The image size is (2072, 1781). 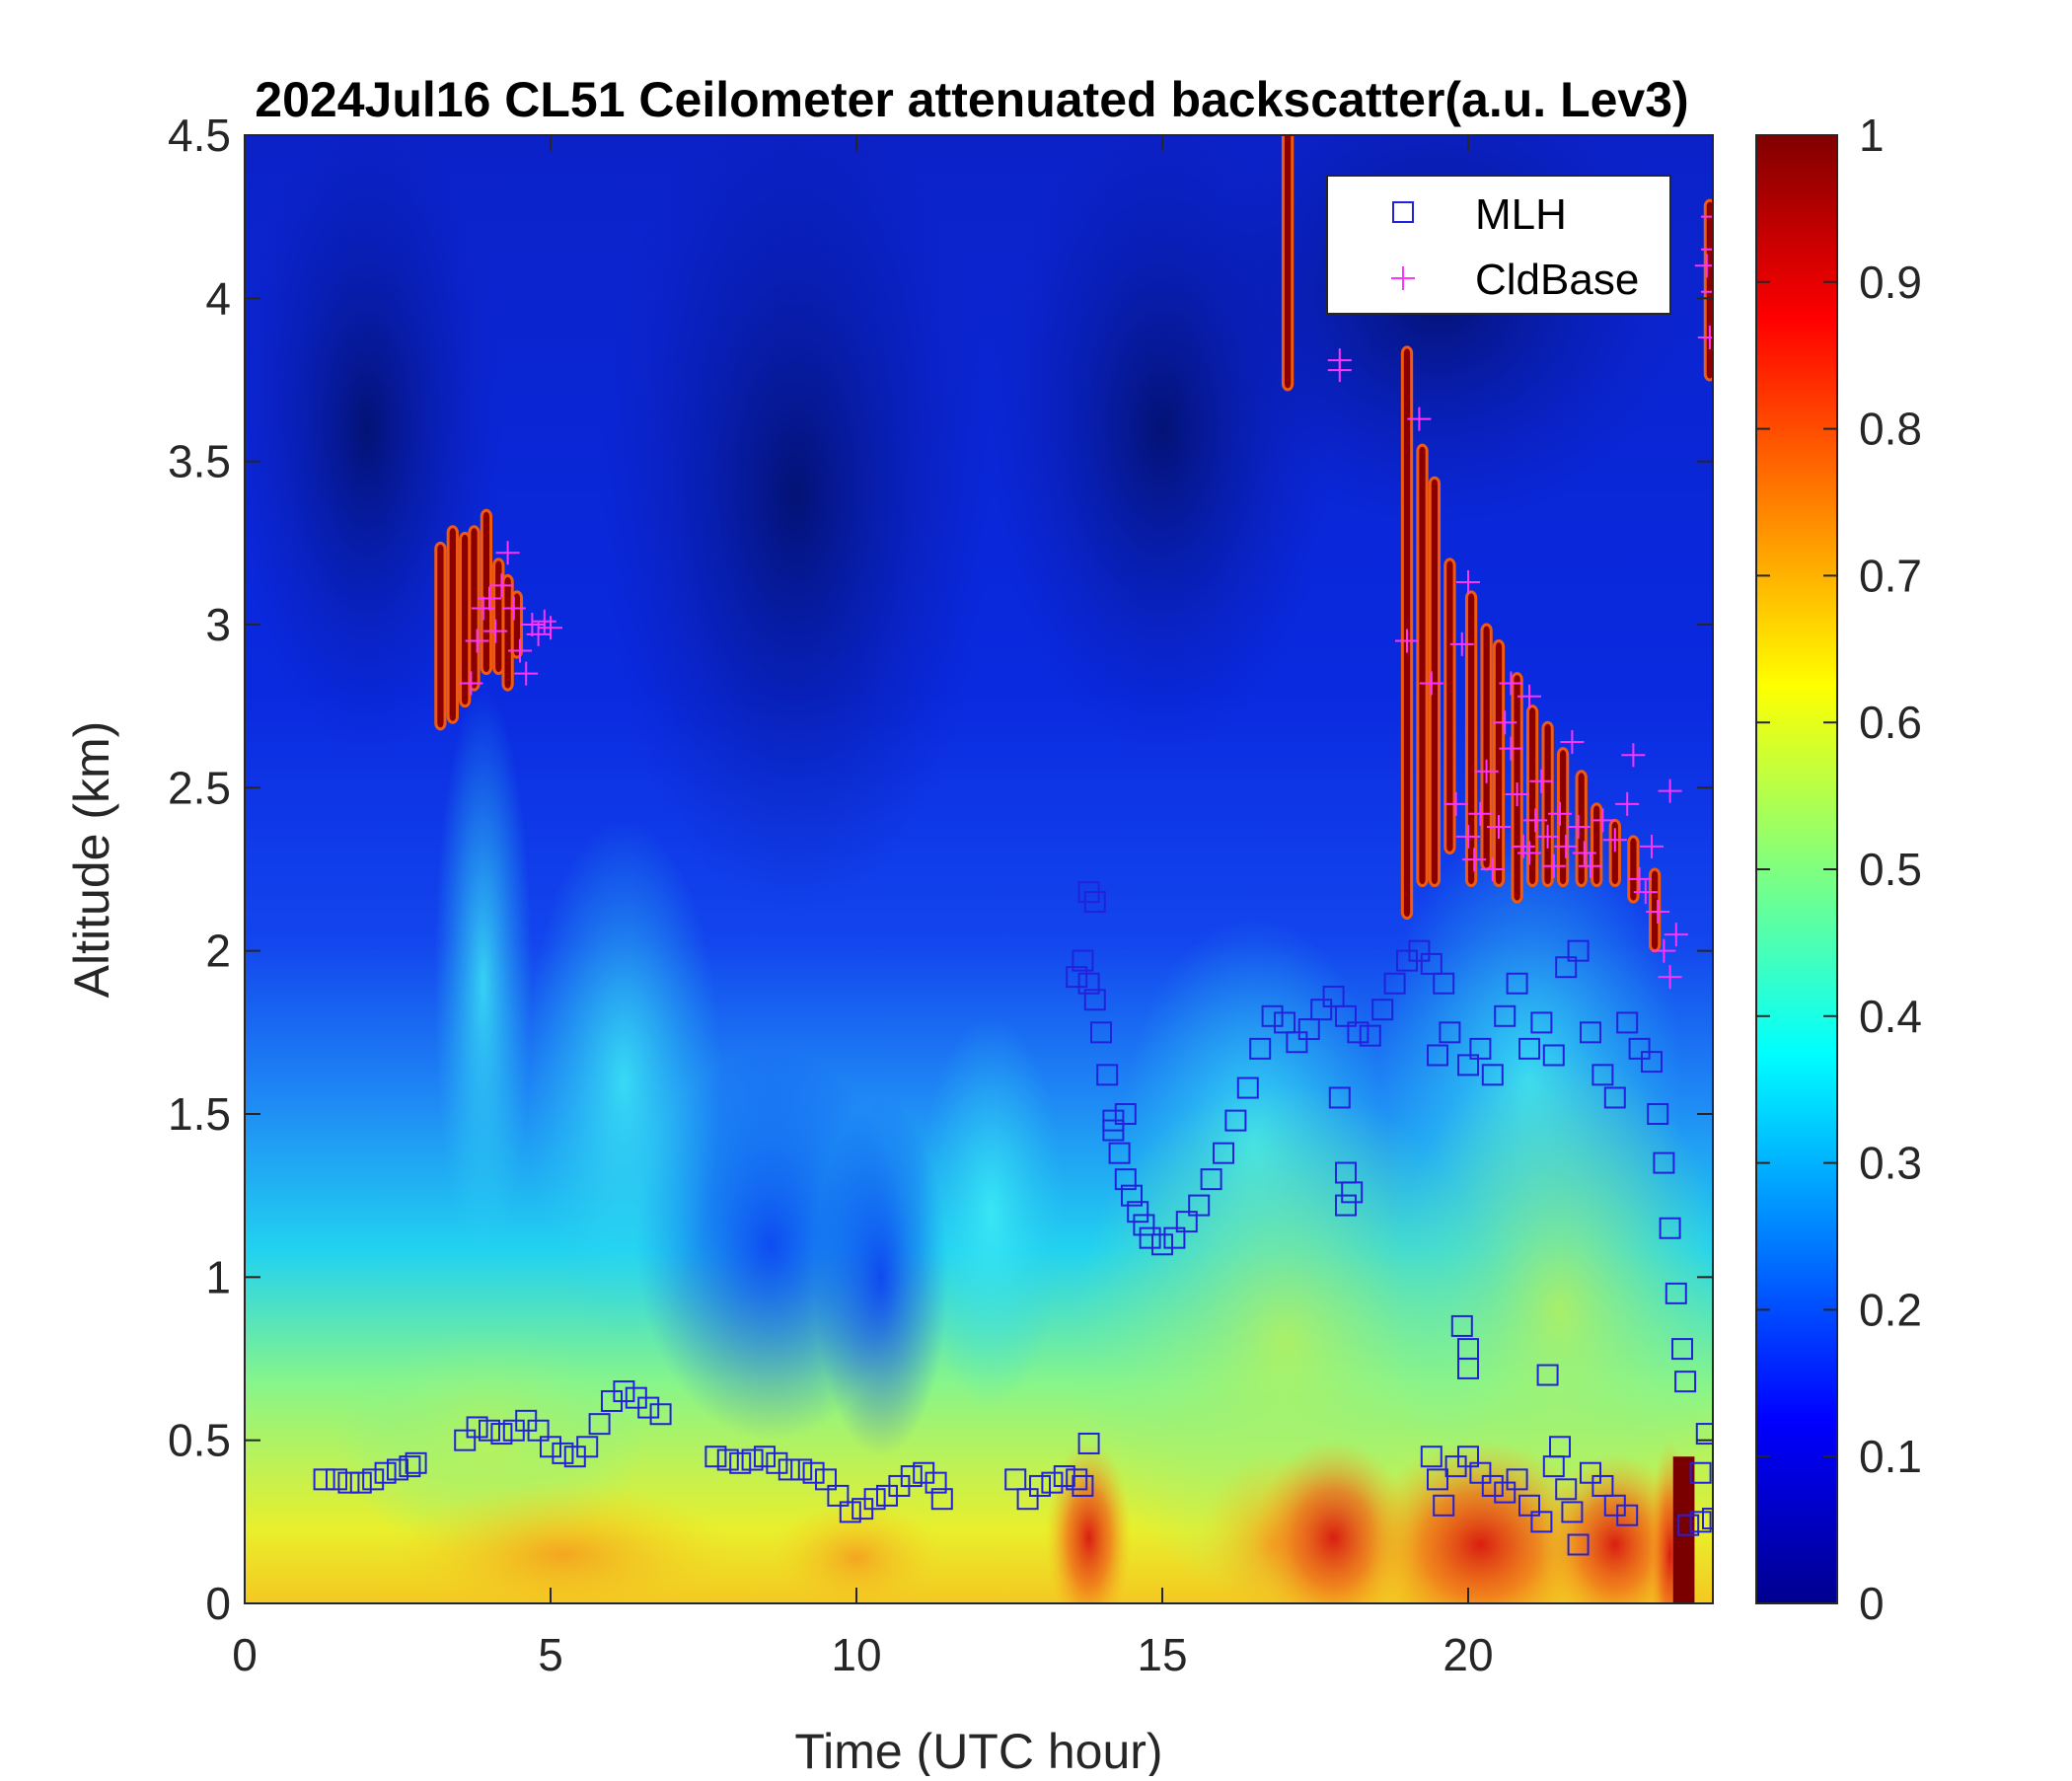 What do you see at coordinates (1891, 870) in the screenshot?
I see `colorbar-tick-label: 0.5` at bounding box center [1891, 870].